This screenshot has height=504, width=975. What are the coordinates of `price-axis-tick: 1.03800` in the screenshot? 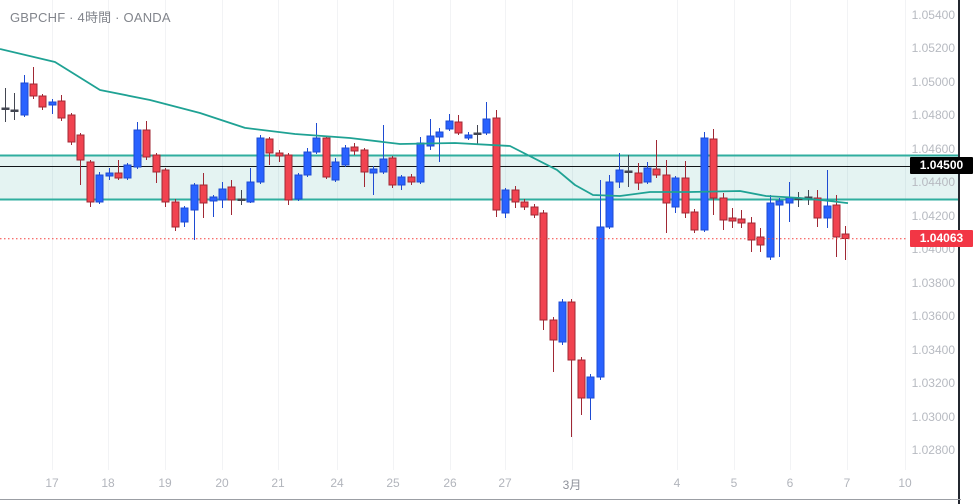 It's located at (933, 282).